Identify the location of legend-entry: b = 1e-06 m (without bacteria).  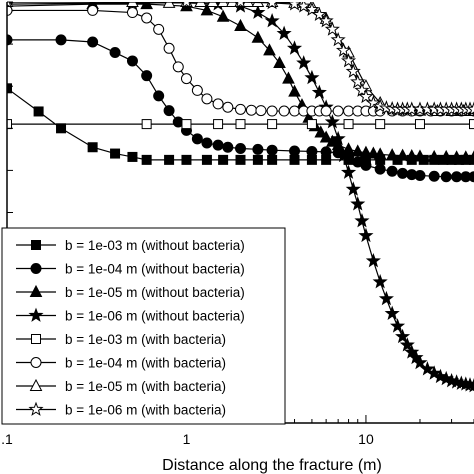
(130, 315).